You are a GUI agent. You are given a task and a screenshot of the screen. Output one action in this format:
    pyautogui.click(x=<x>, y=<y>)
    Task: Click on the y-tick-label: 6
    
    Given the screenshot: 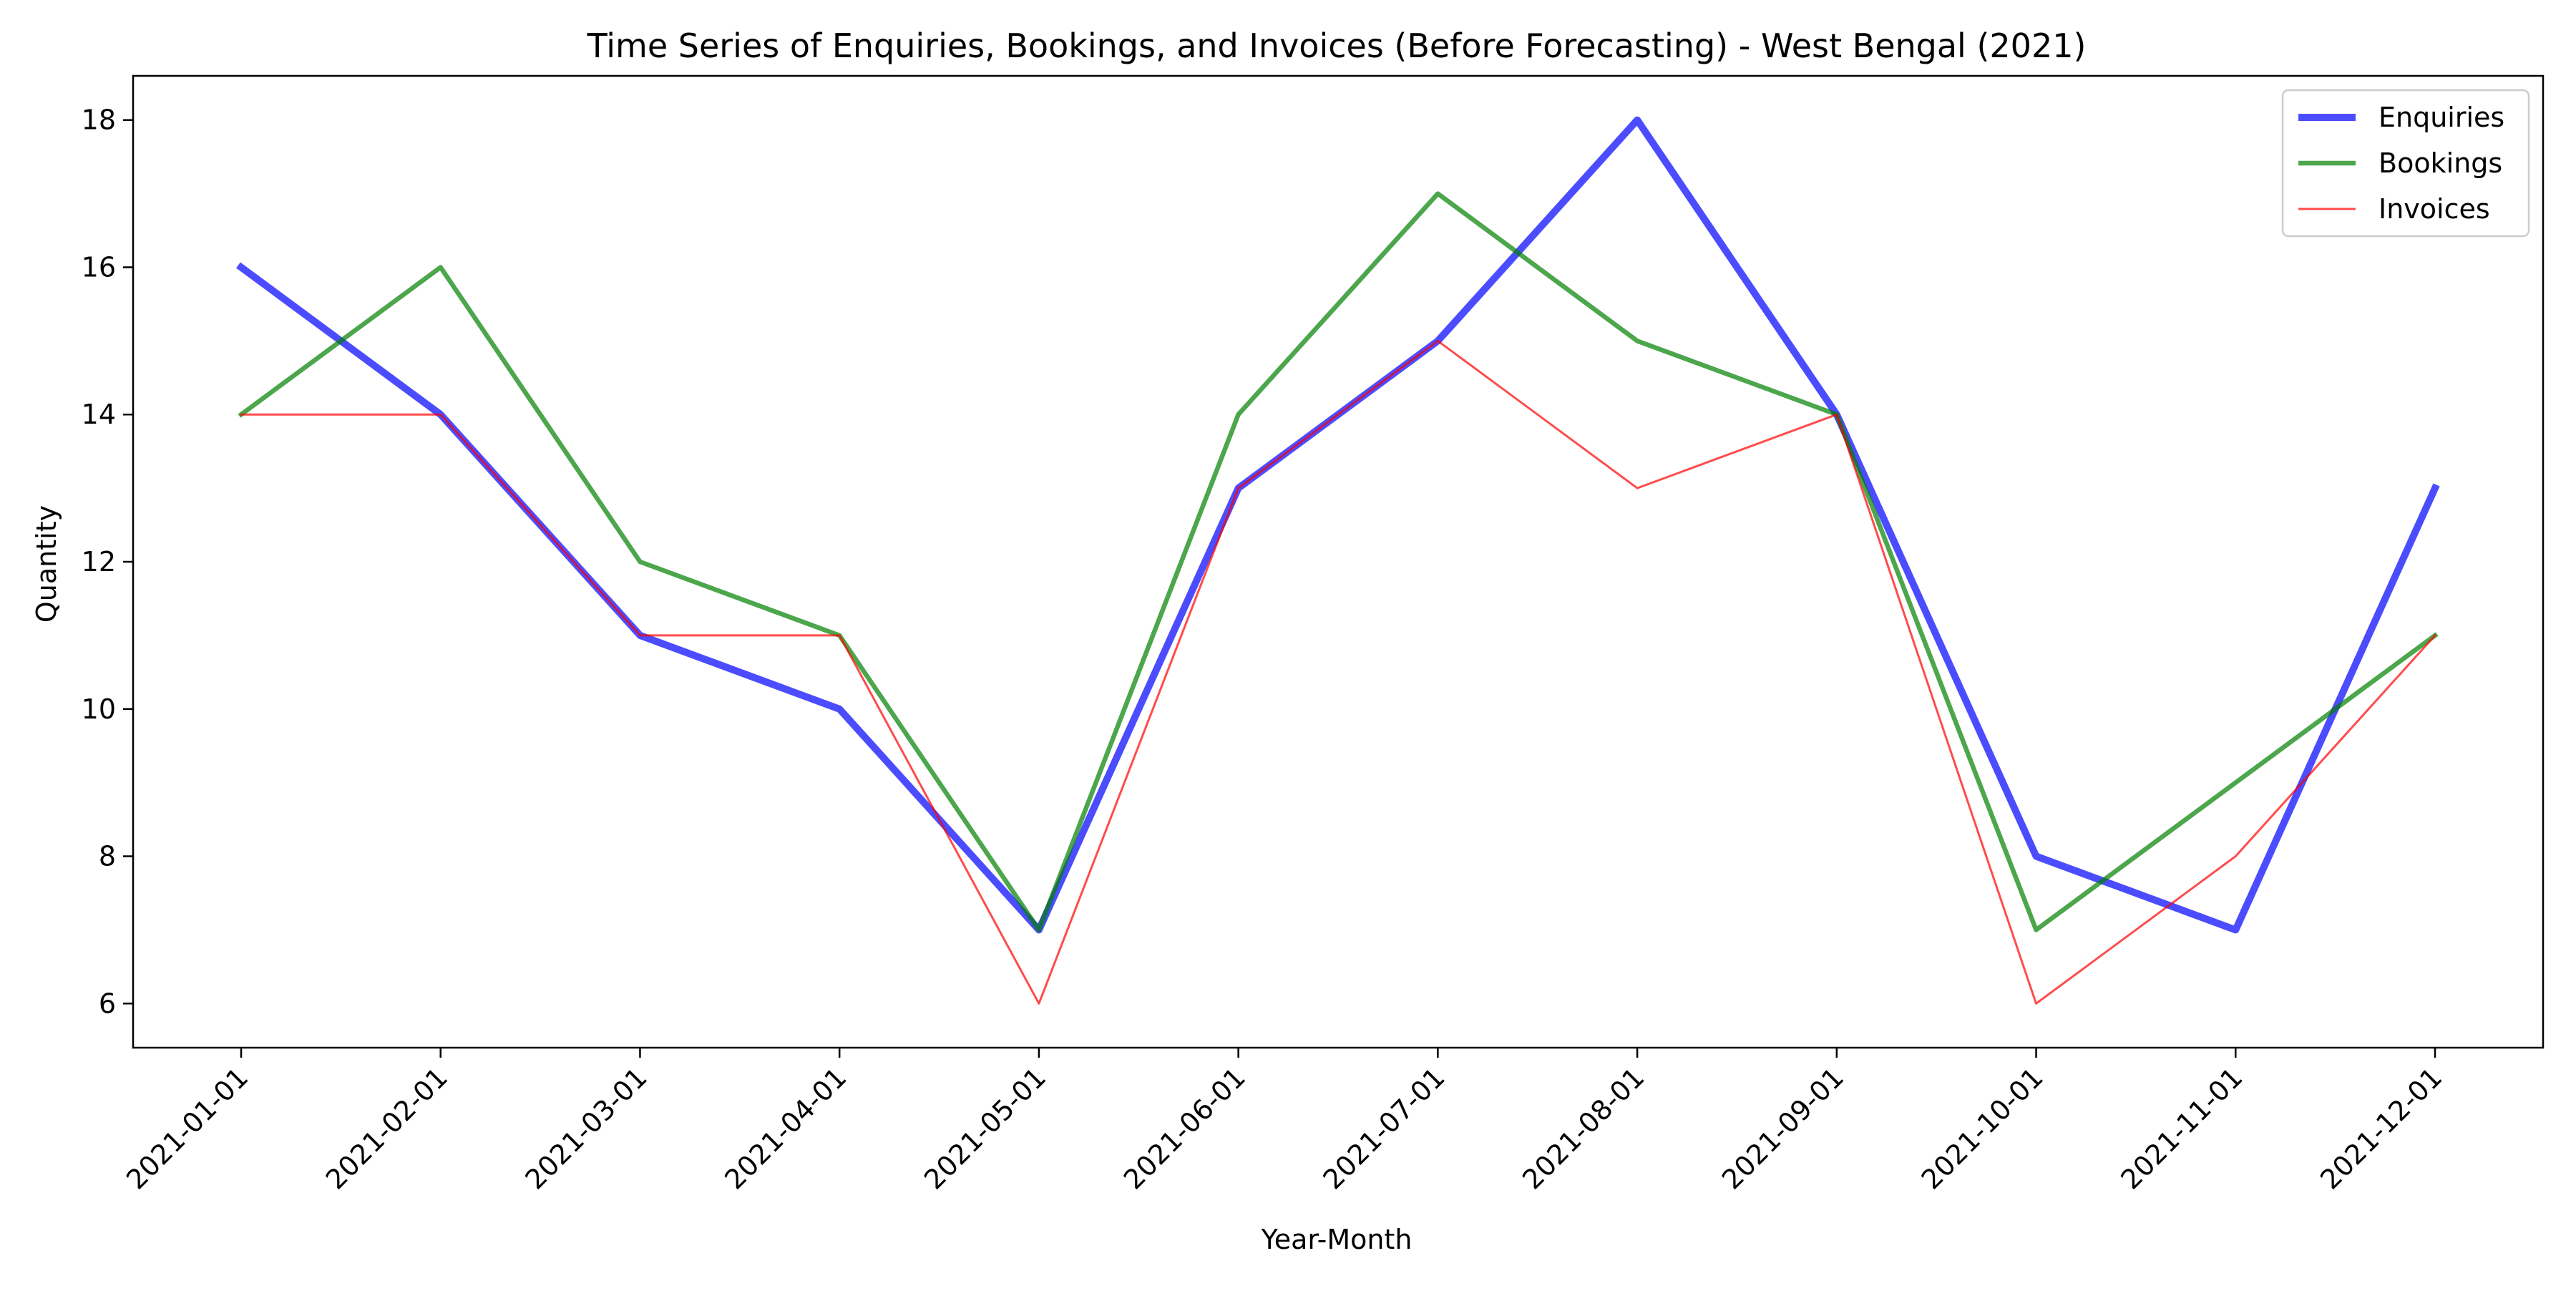 What is the action you would take?
    pyautogui.click(x=107, y=1003)
    